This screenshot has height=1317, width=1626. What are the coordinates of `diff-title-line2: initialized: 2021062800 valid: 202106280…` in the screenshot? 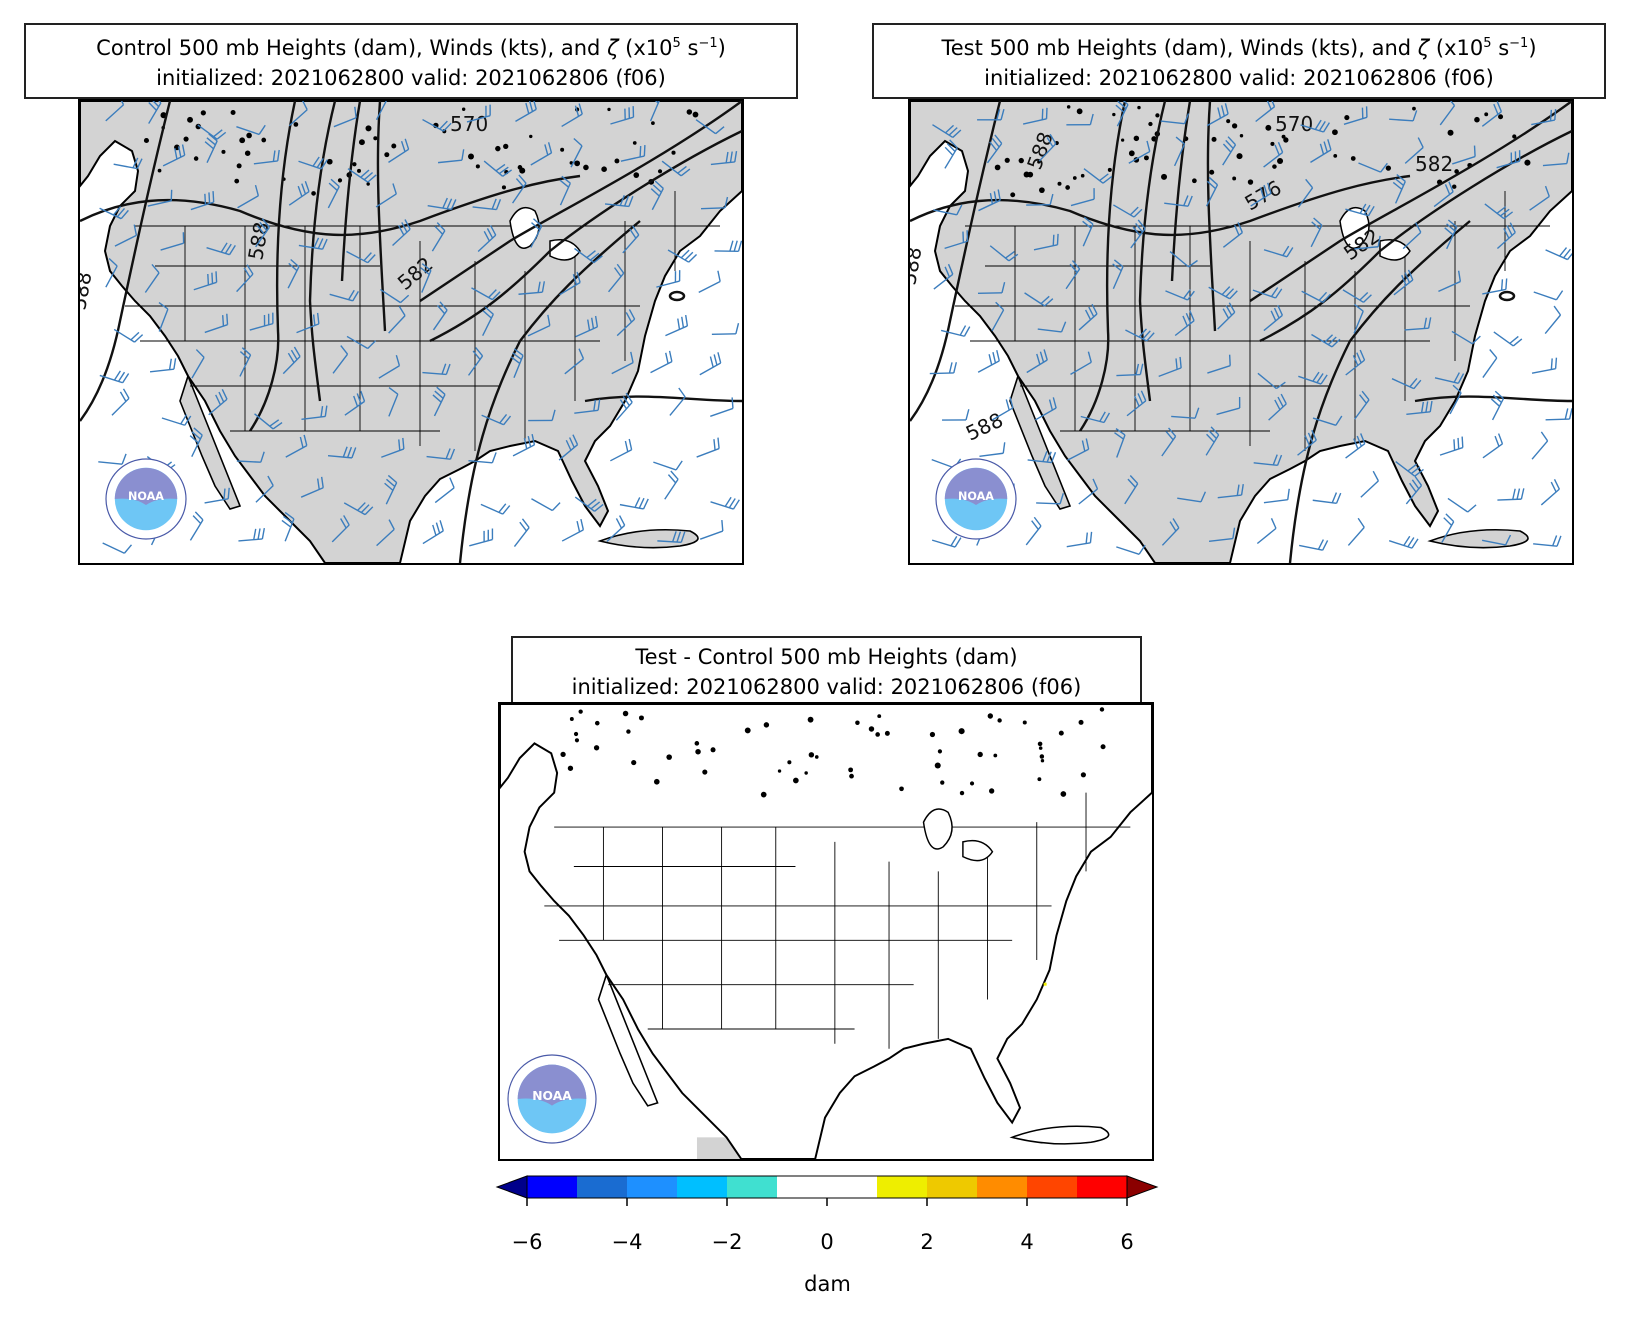 It's located at (826, 687).